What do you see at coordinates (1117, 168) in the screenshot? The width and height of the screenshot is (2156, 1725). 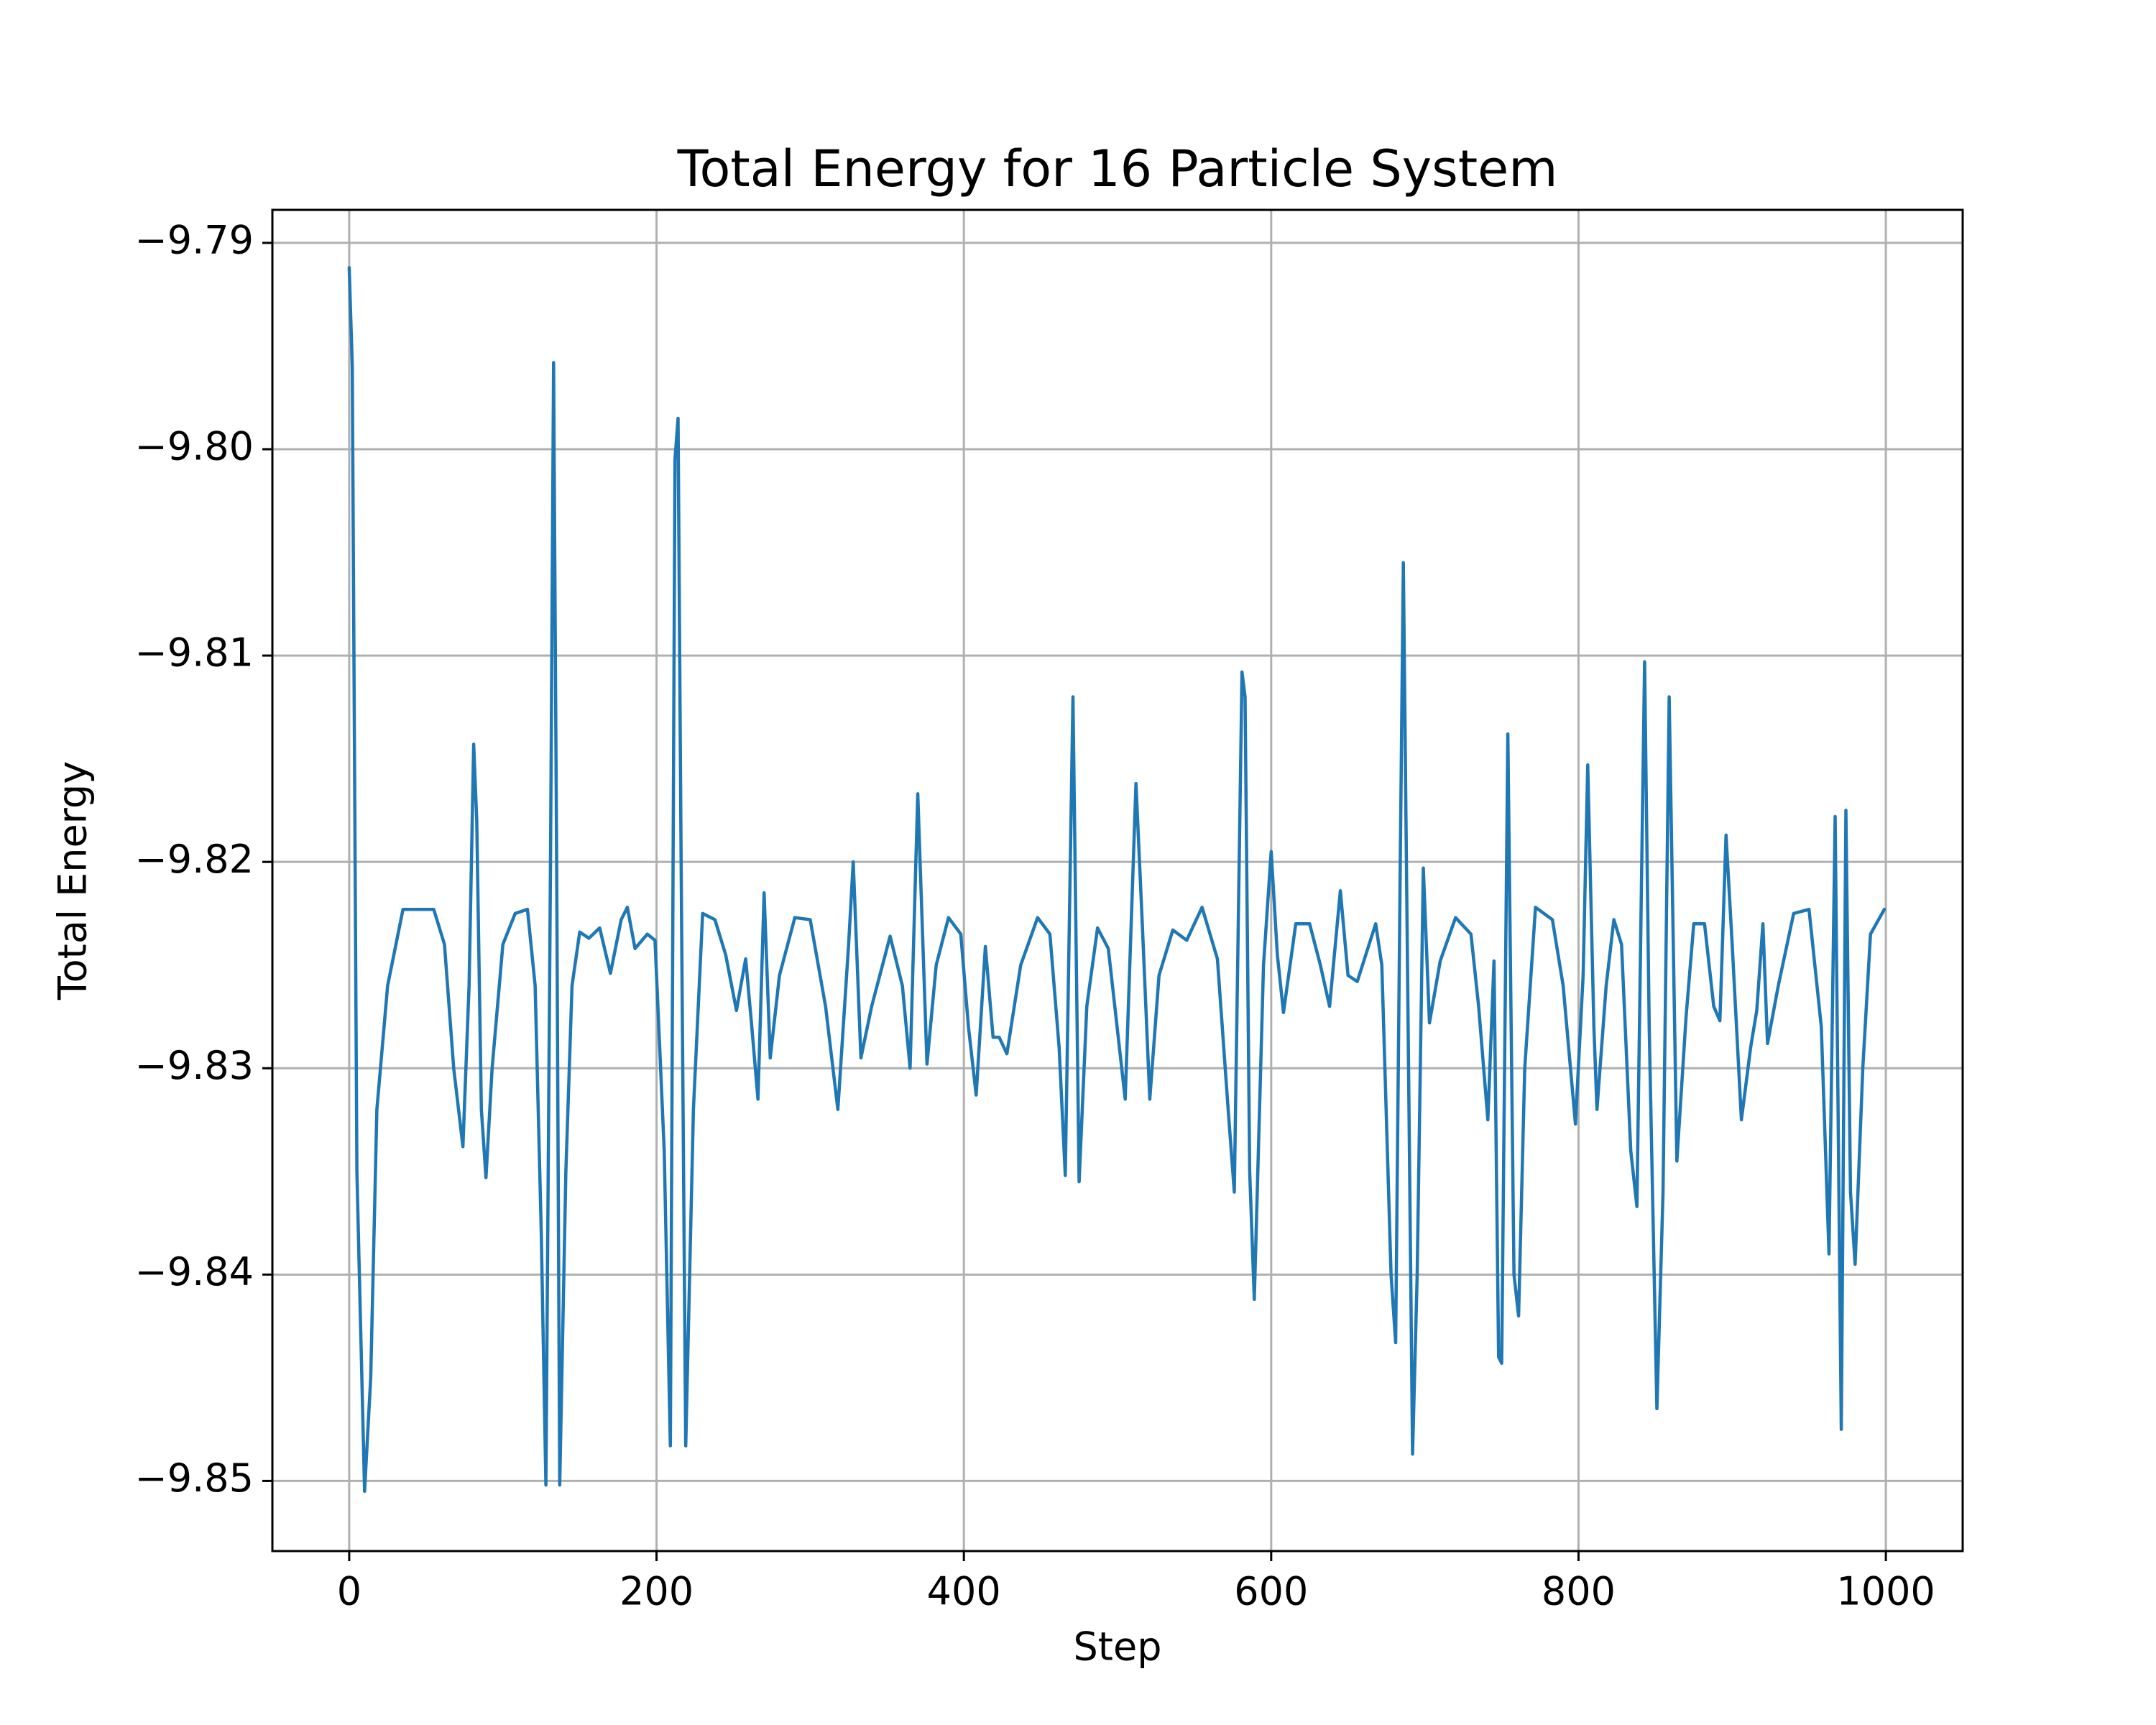 I see `chart-title: Total Energy for 16 Particle System` at bounding box center [1117, 168].